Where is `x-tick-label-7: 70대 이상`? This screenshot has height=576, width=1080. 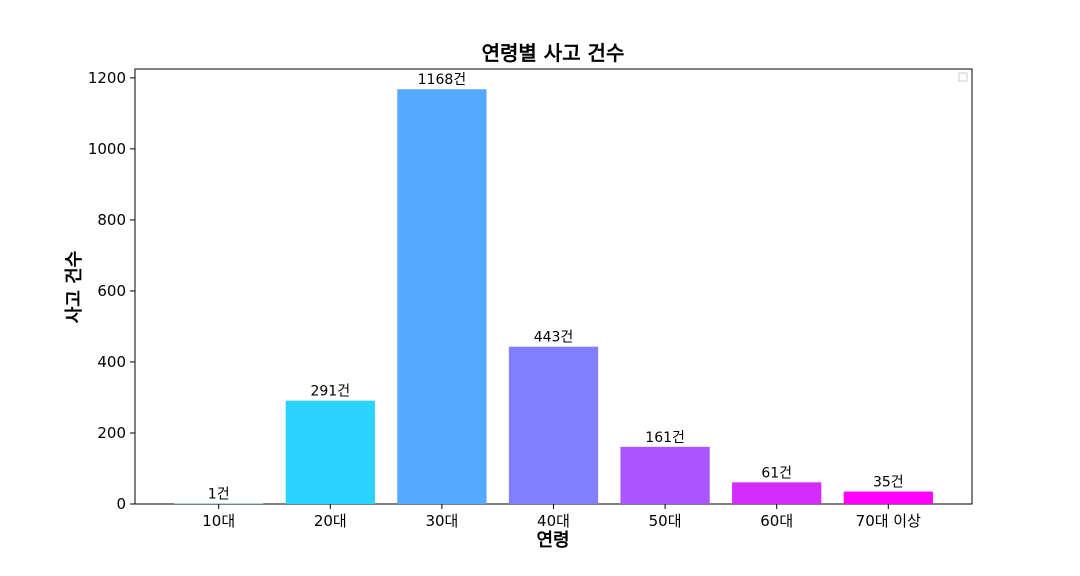
x-tick-label-7: 70대 이상 is located at coordinates (888, 521).